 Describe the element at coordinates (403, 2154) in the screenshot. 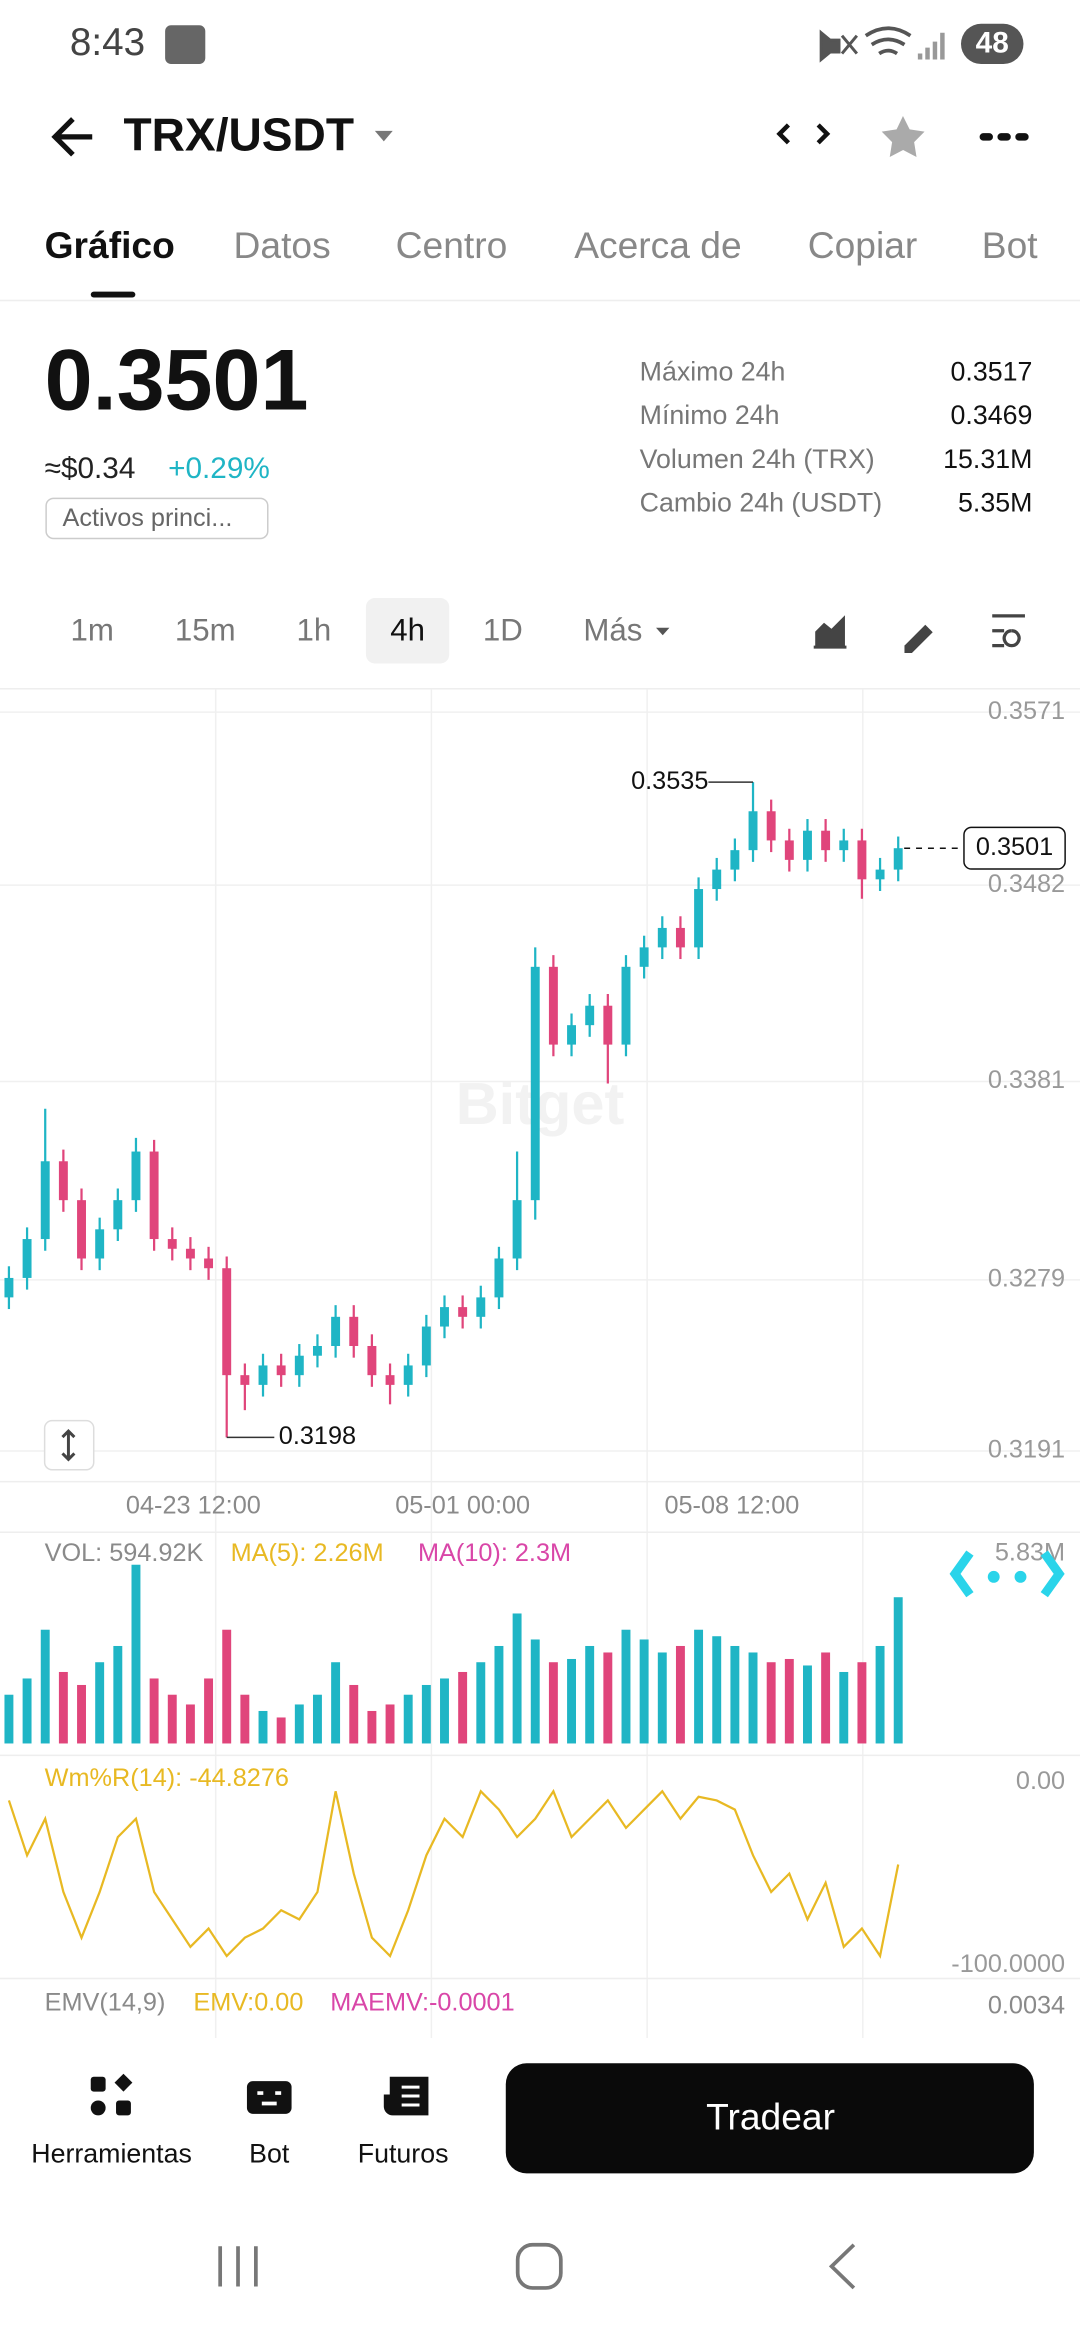

I see `tool-label: Futuros` at that location.